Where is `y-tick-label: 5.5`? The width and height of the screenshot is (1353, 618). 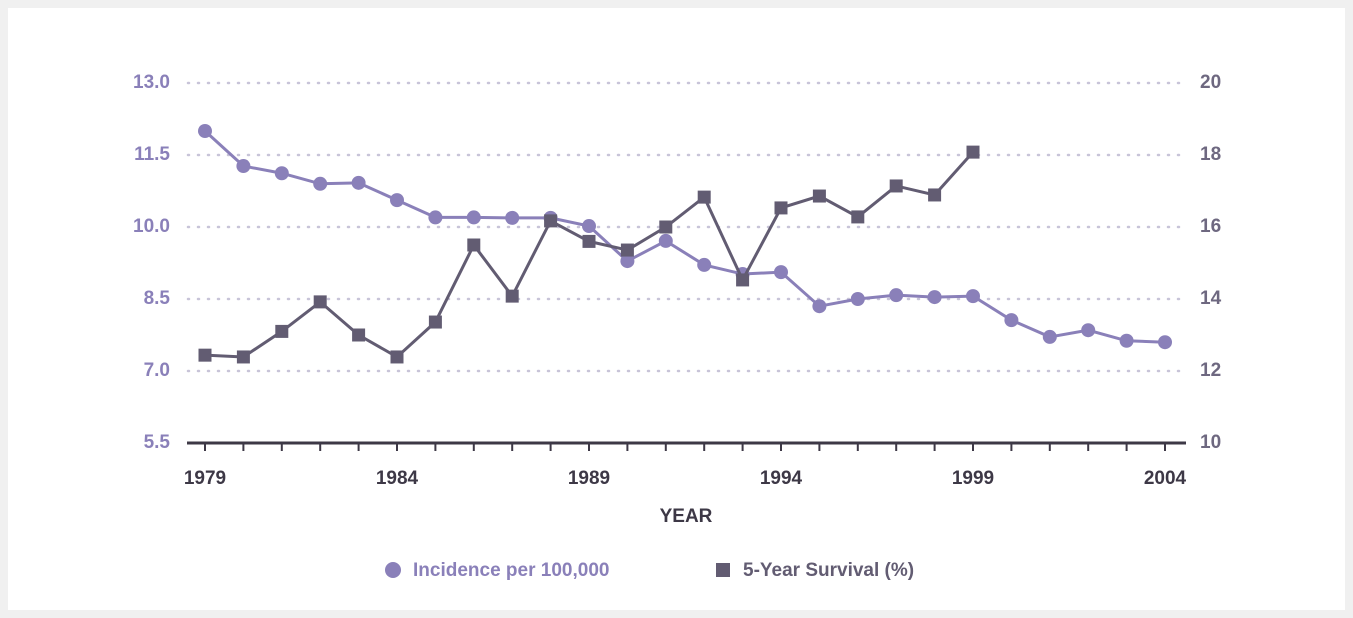
y-tick-label: 5.5 is located at coordinates (157, 442).